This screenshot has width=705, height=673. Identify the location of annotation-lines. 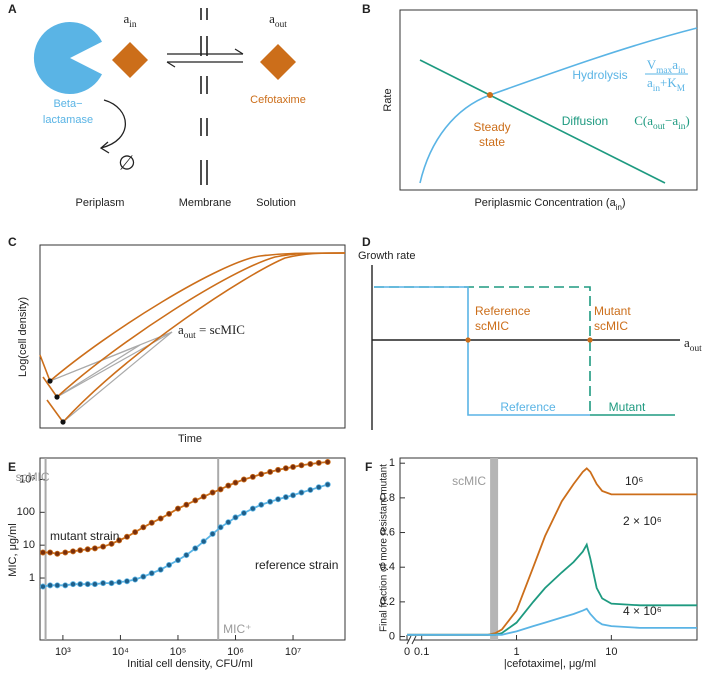
(111, 377).